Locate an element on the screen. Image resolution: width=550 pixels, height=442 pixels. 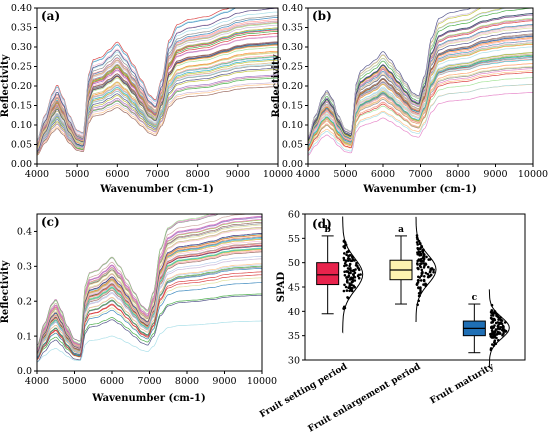
x-tick-label: 10000 is located at coordinates (278, 174).